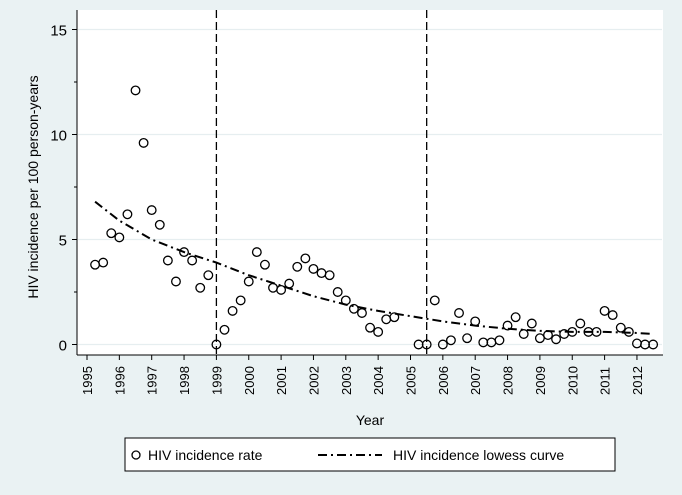 The height and width of the screenshot is (495, 682). I want to click on x-axis-label: Year, so click(370, 420).